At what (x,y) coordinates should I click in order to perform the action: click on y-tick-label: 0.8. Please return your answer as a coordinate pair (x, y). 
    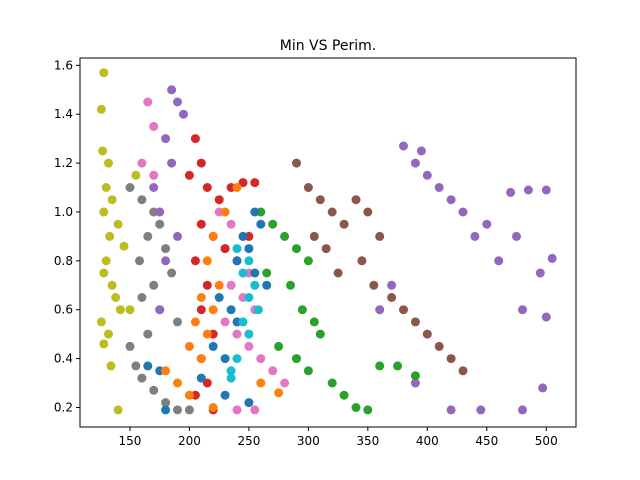
    Looking at the image, I should click on (63, 261).